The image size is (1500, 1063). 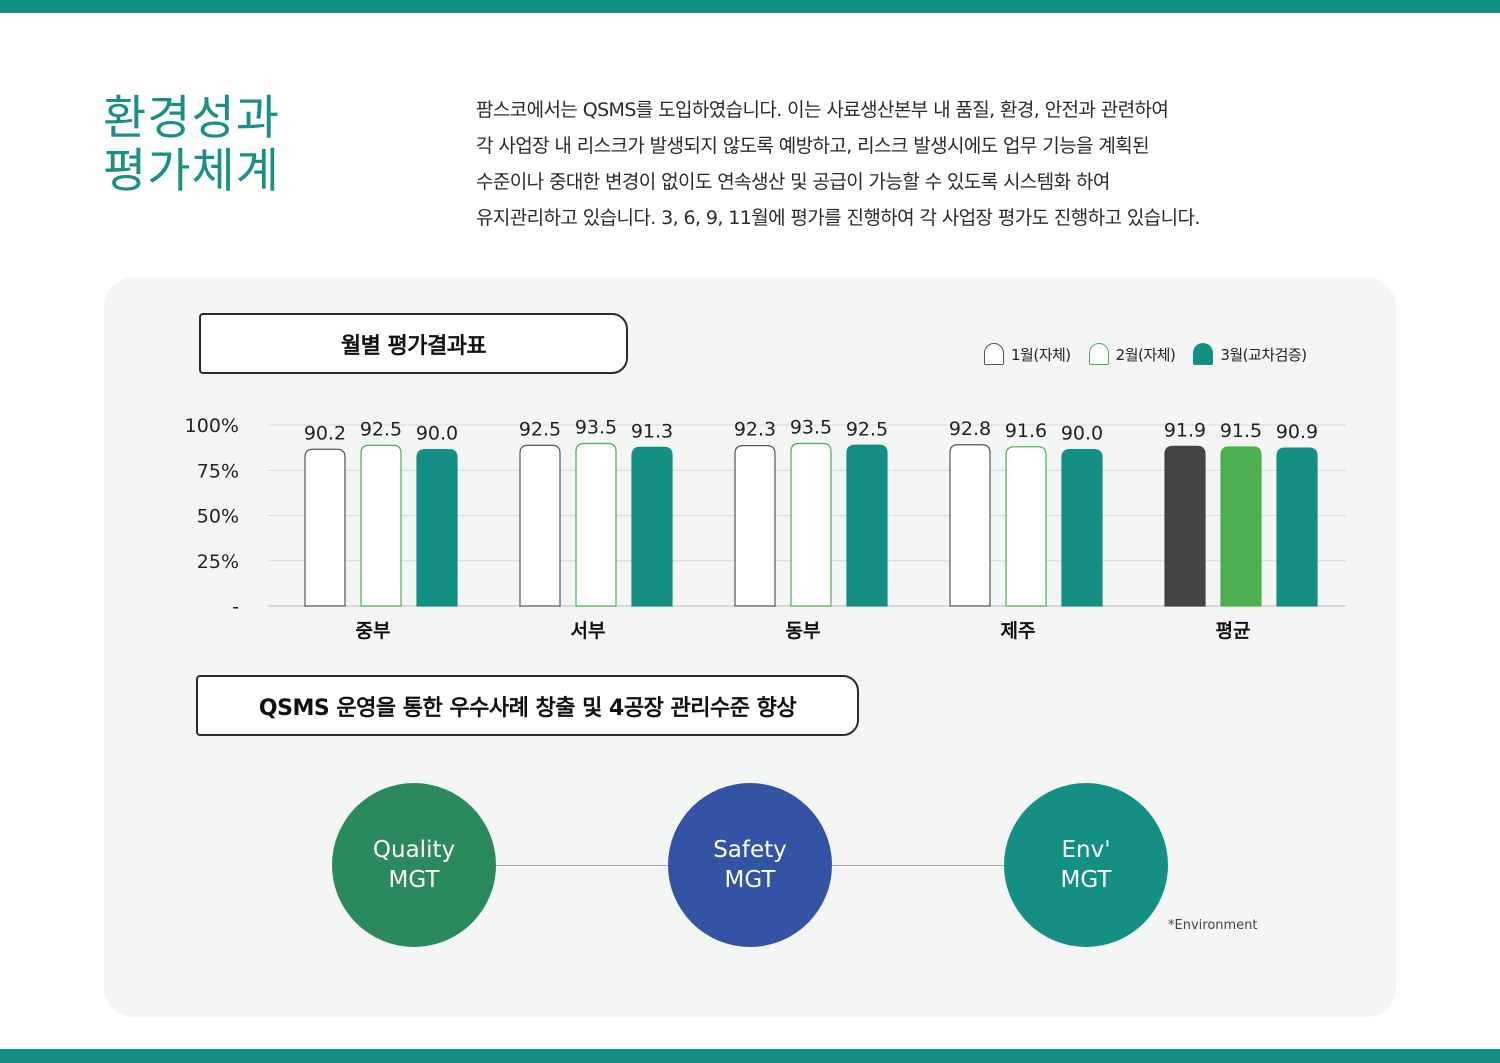 I want to click on data-label: 91.3, so click(x=652, y=431).